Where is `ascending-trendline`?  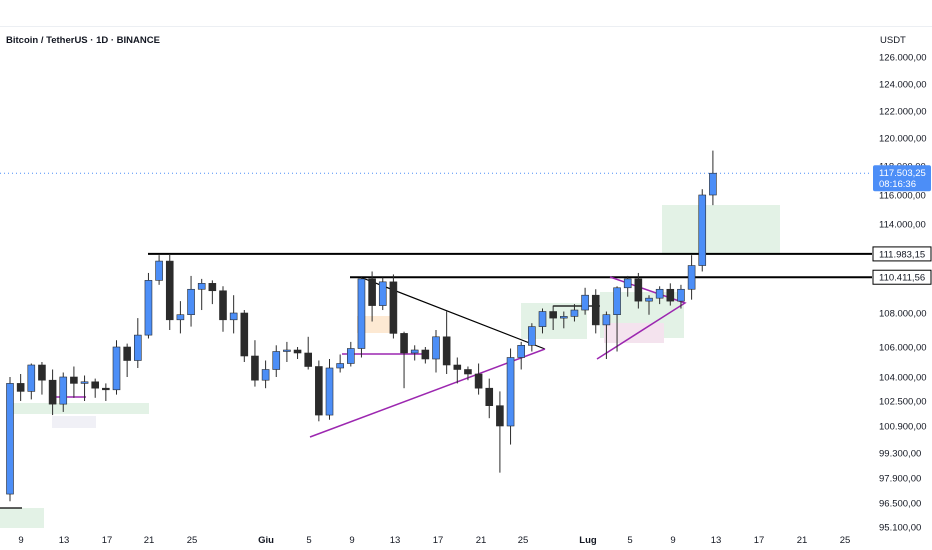
ascending-trendline is located at coordinates (427, 393).